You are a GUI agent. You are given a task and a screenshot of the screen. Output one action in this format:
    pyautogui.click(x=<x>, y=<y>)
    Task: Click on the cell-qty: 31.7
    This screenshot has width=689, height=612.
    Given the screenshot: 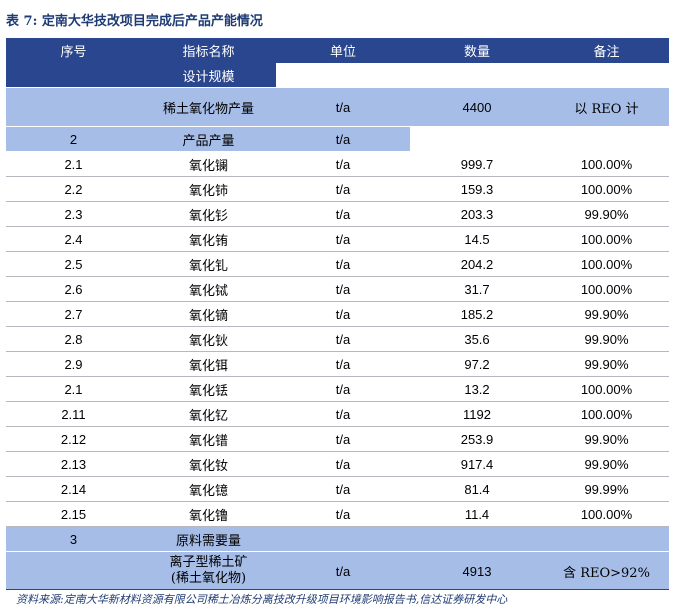 What is the action you would take?
    pyautogui.click(x=477, y=289)
    